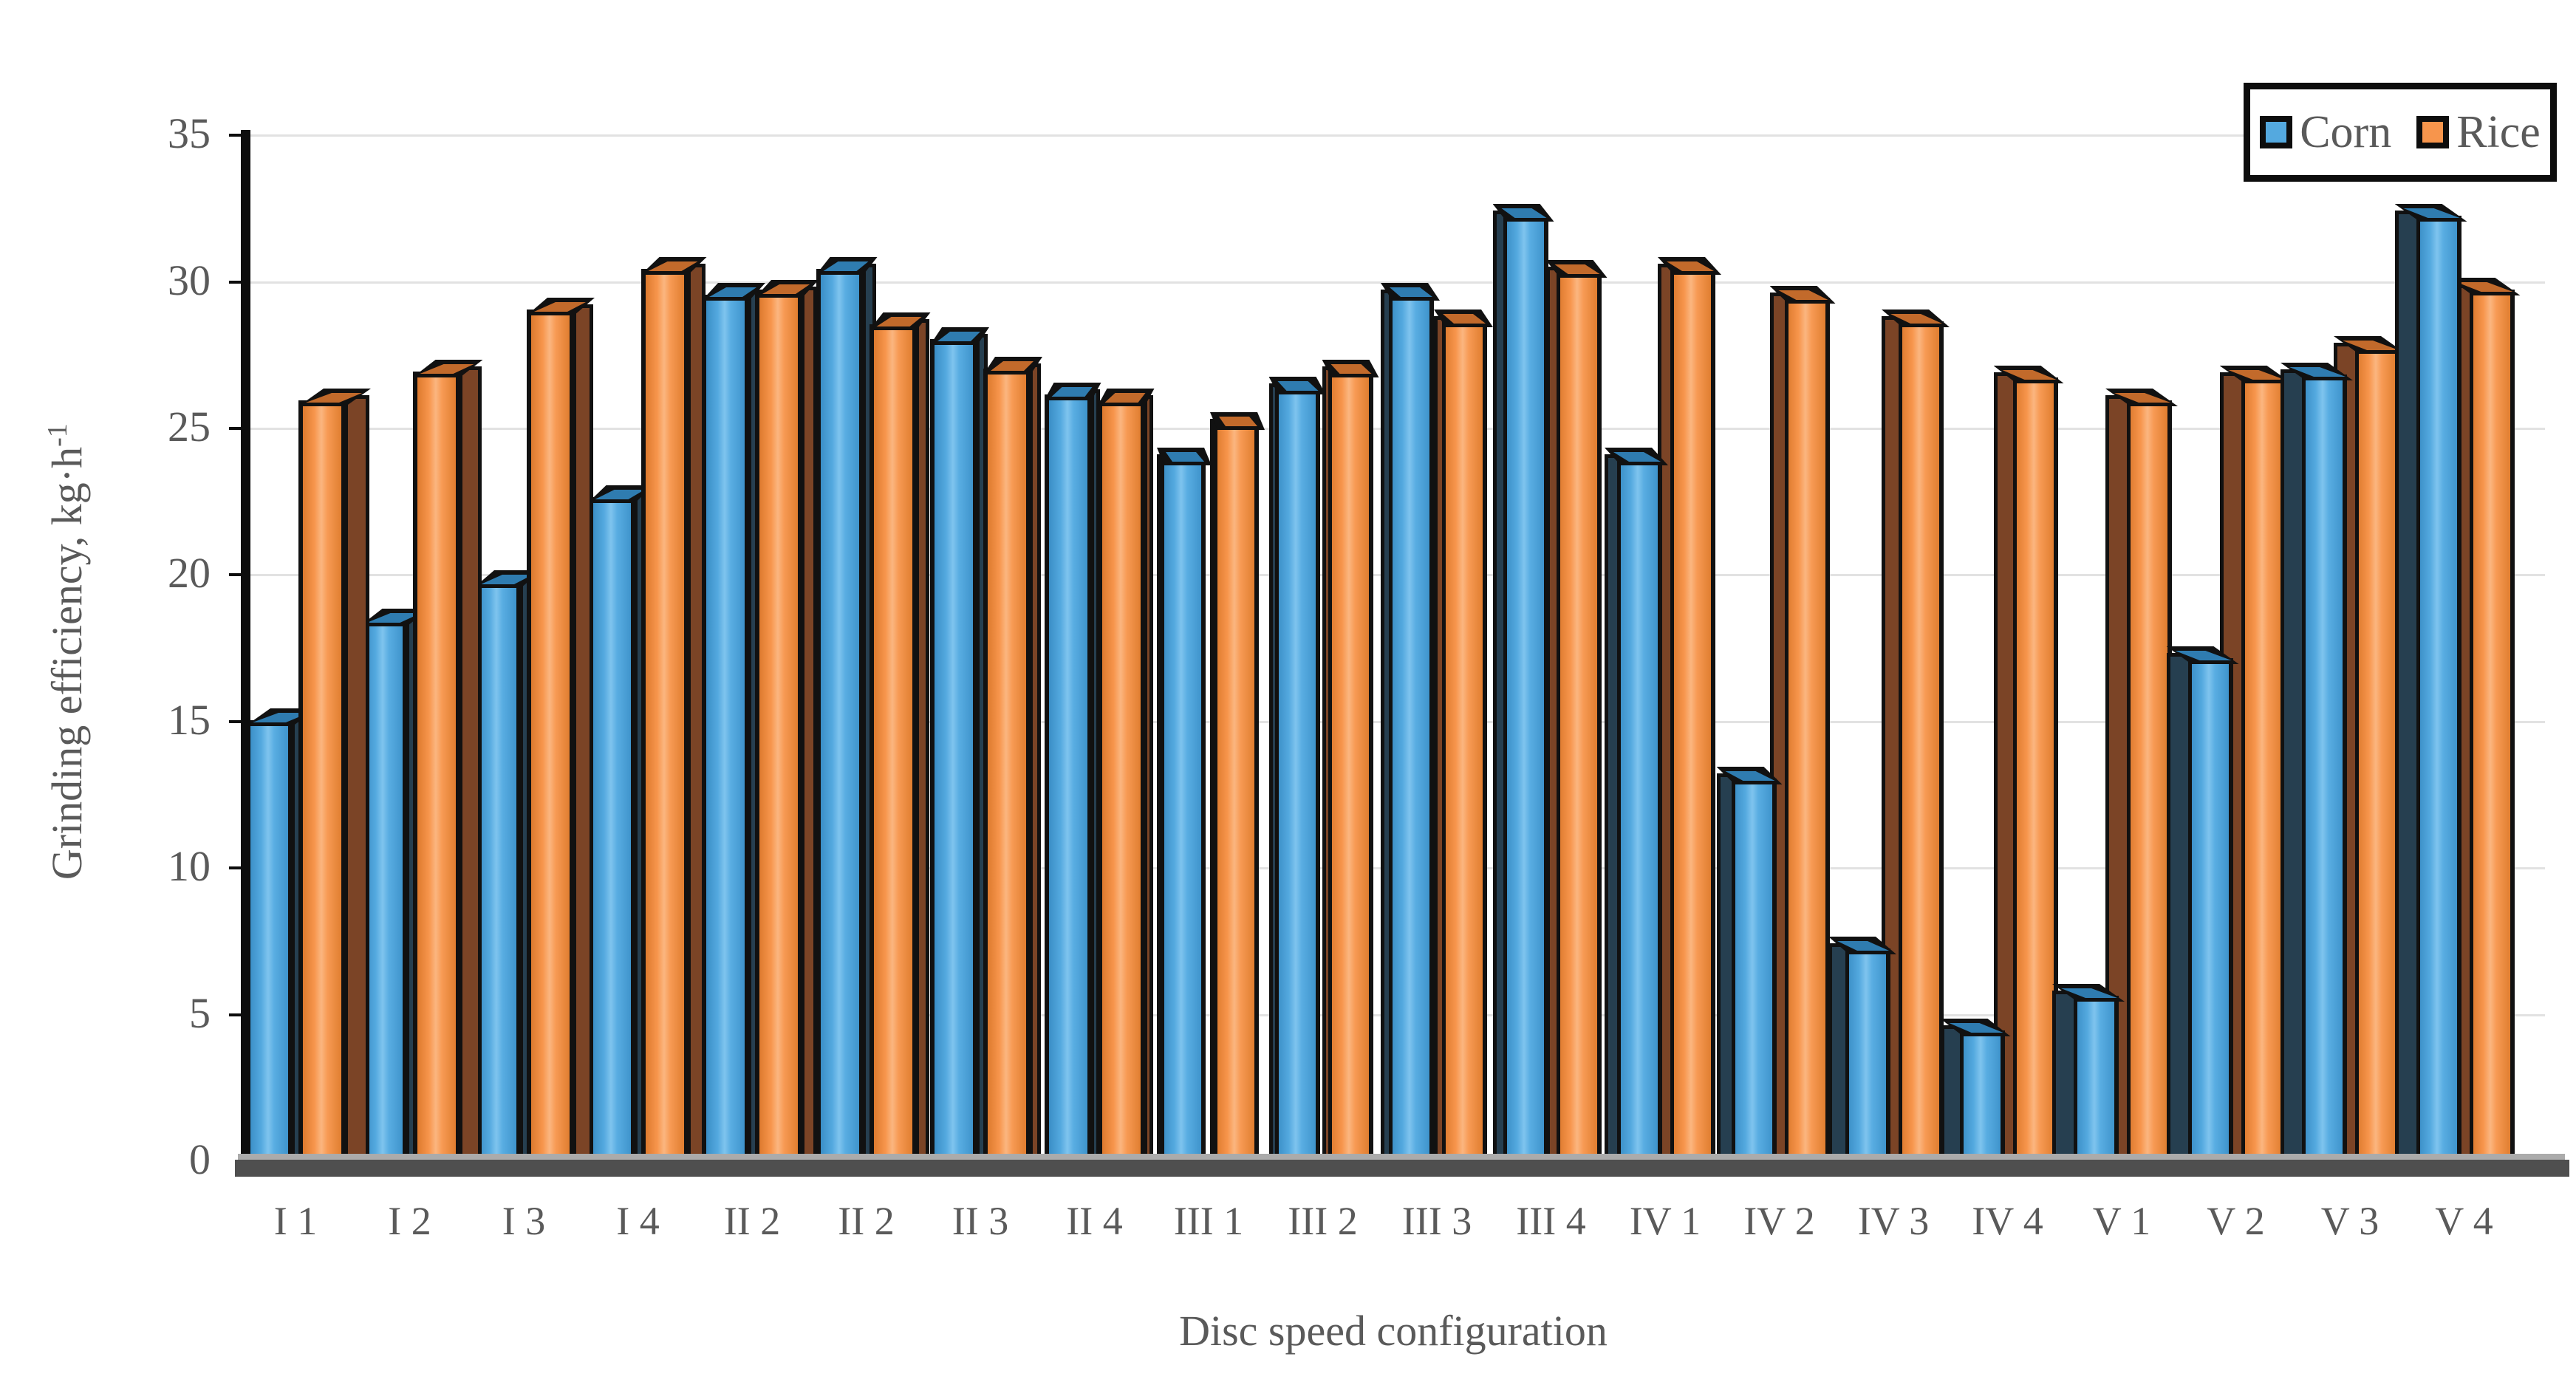 The image size is (2576, 1385). I want to click on x-tick-label: III 3, so click(1437, 1221).